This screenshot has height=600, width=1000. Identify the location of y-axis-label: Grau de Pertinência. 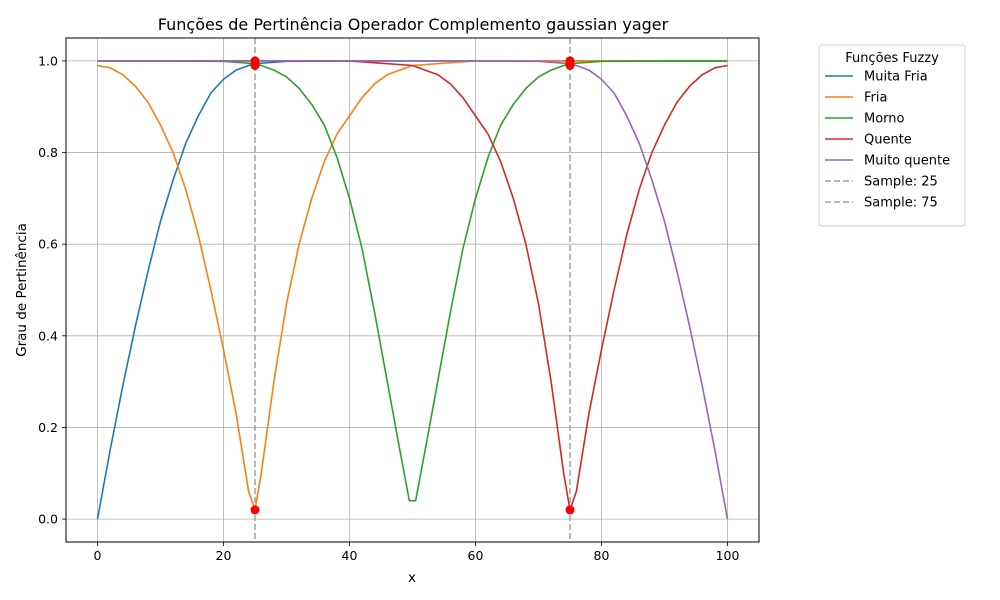
(22, 290).